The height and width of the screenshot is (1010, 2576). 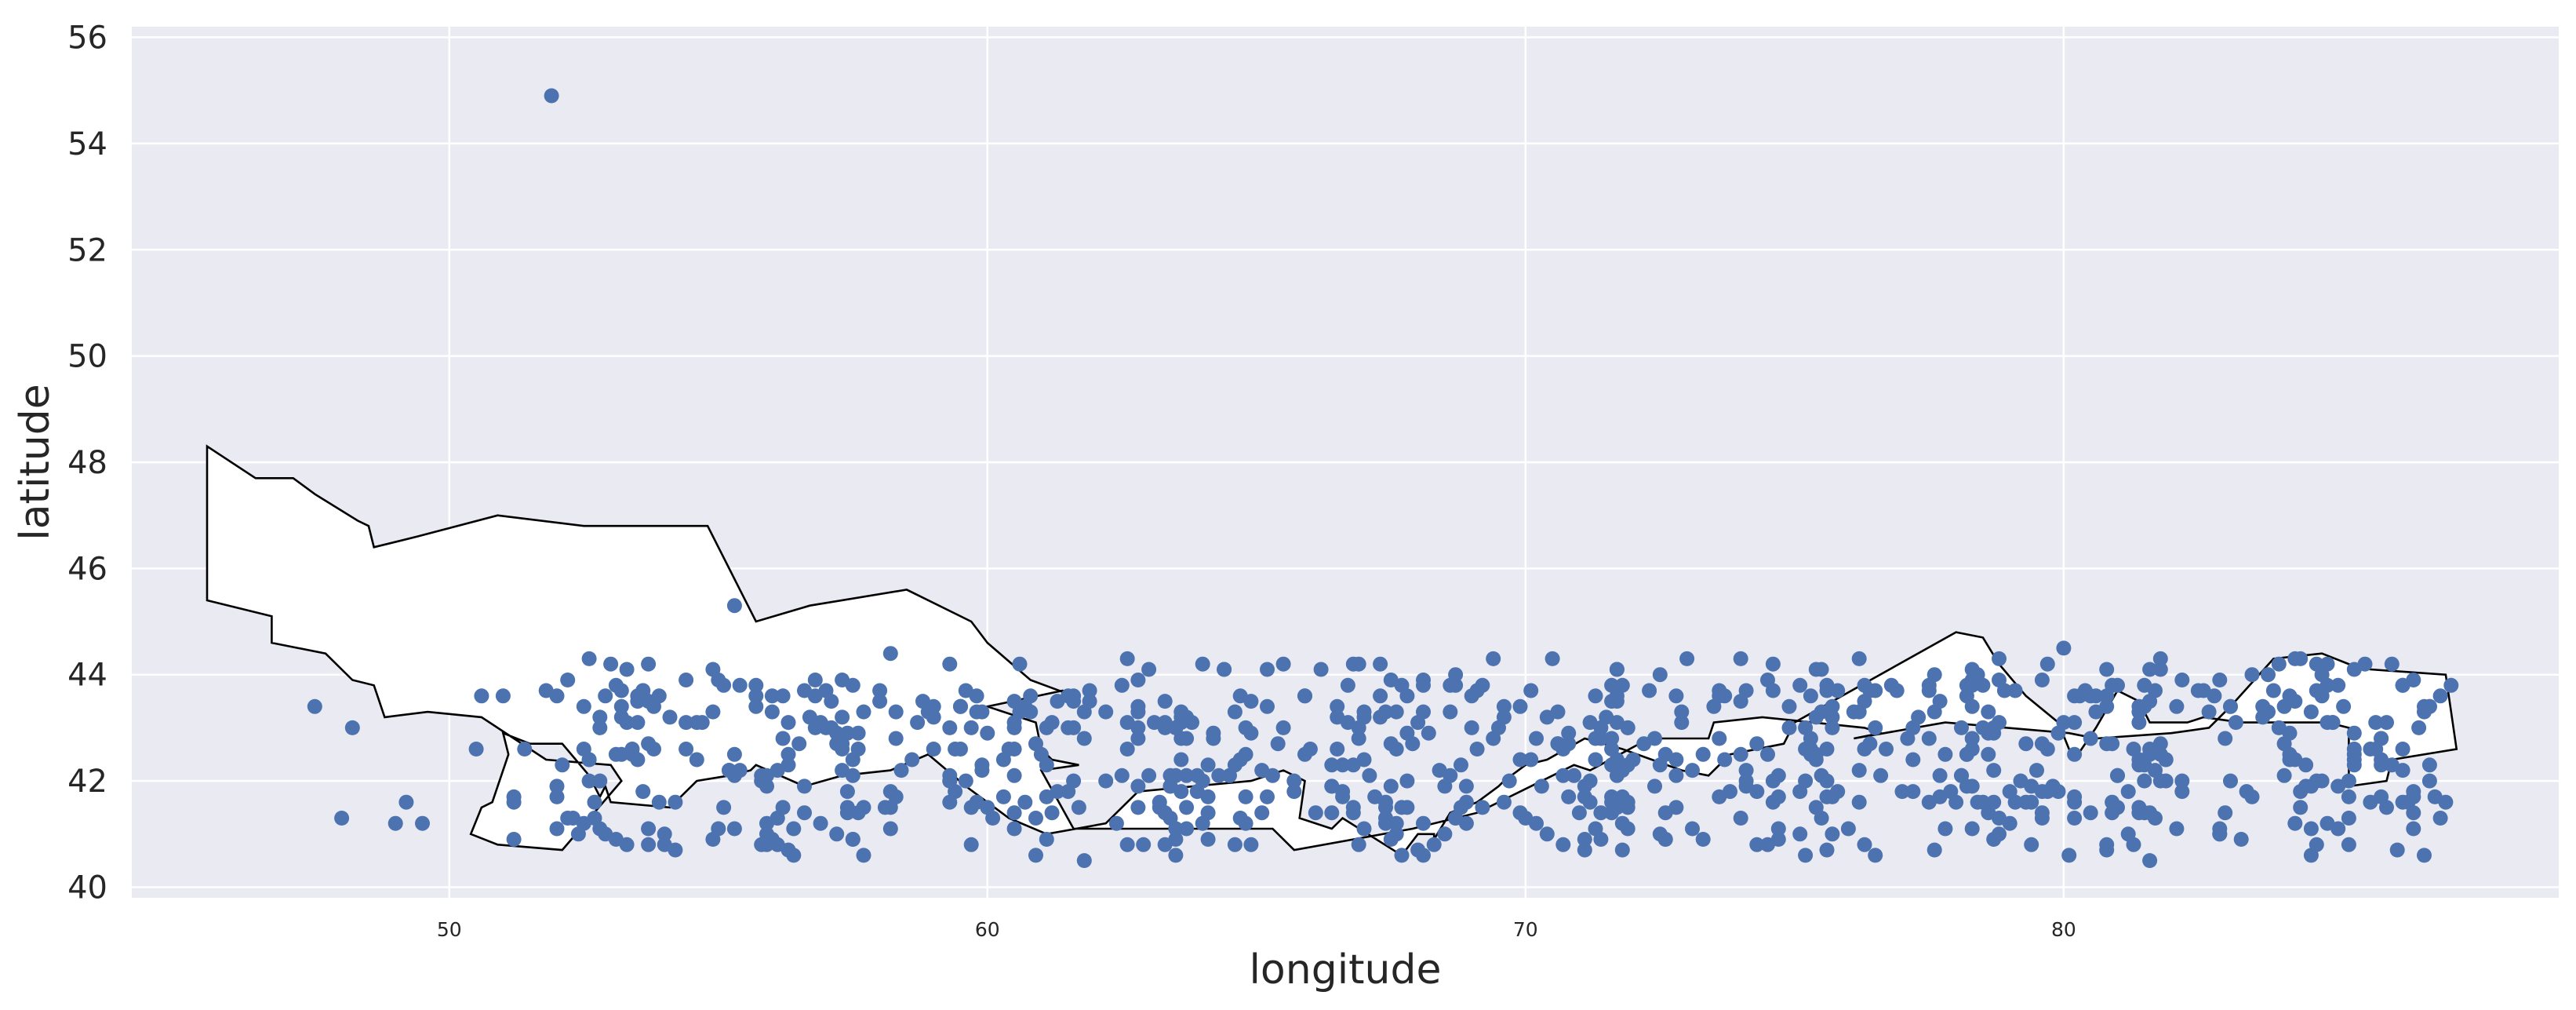 I want to click on y-tick-label: 46, so click(x=87, y=569).